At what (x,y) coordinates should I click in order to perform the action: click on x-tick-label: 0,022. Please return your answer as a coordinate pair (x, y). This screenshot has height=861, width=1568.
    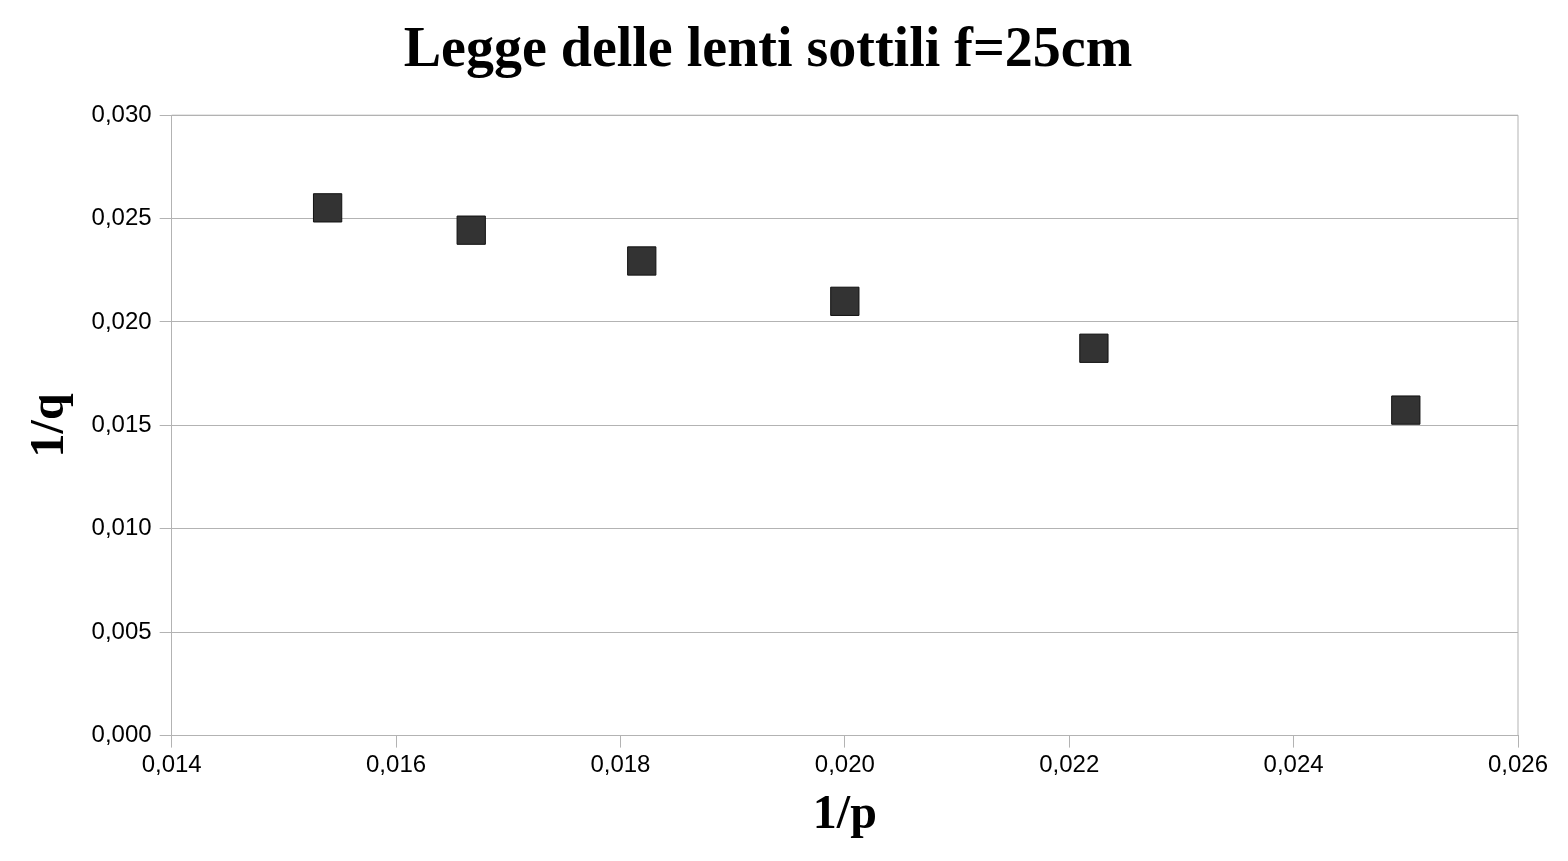
    Looking at the image, I should click on (1069, 763).